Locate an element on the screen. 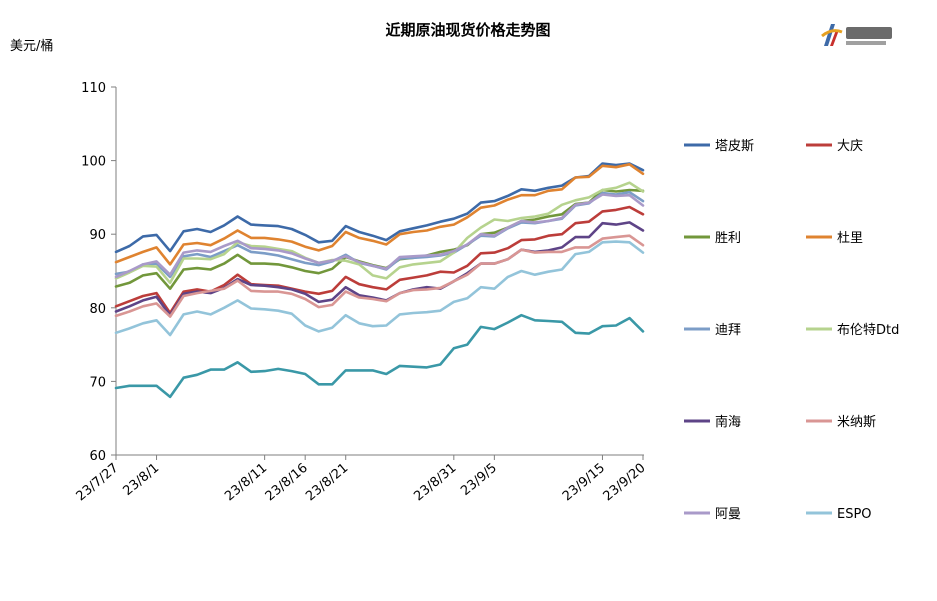 The image size is (937, 601). legend-label: 南海 is located at coordinates (728, 422).